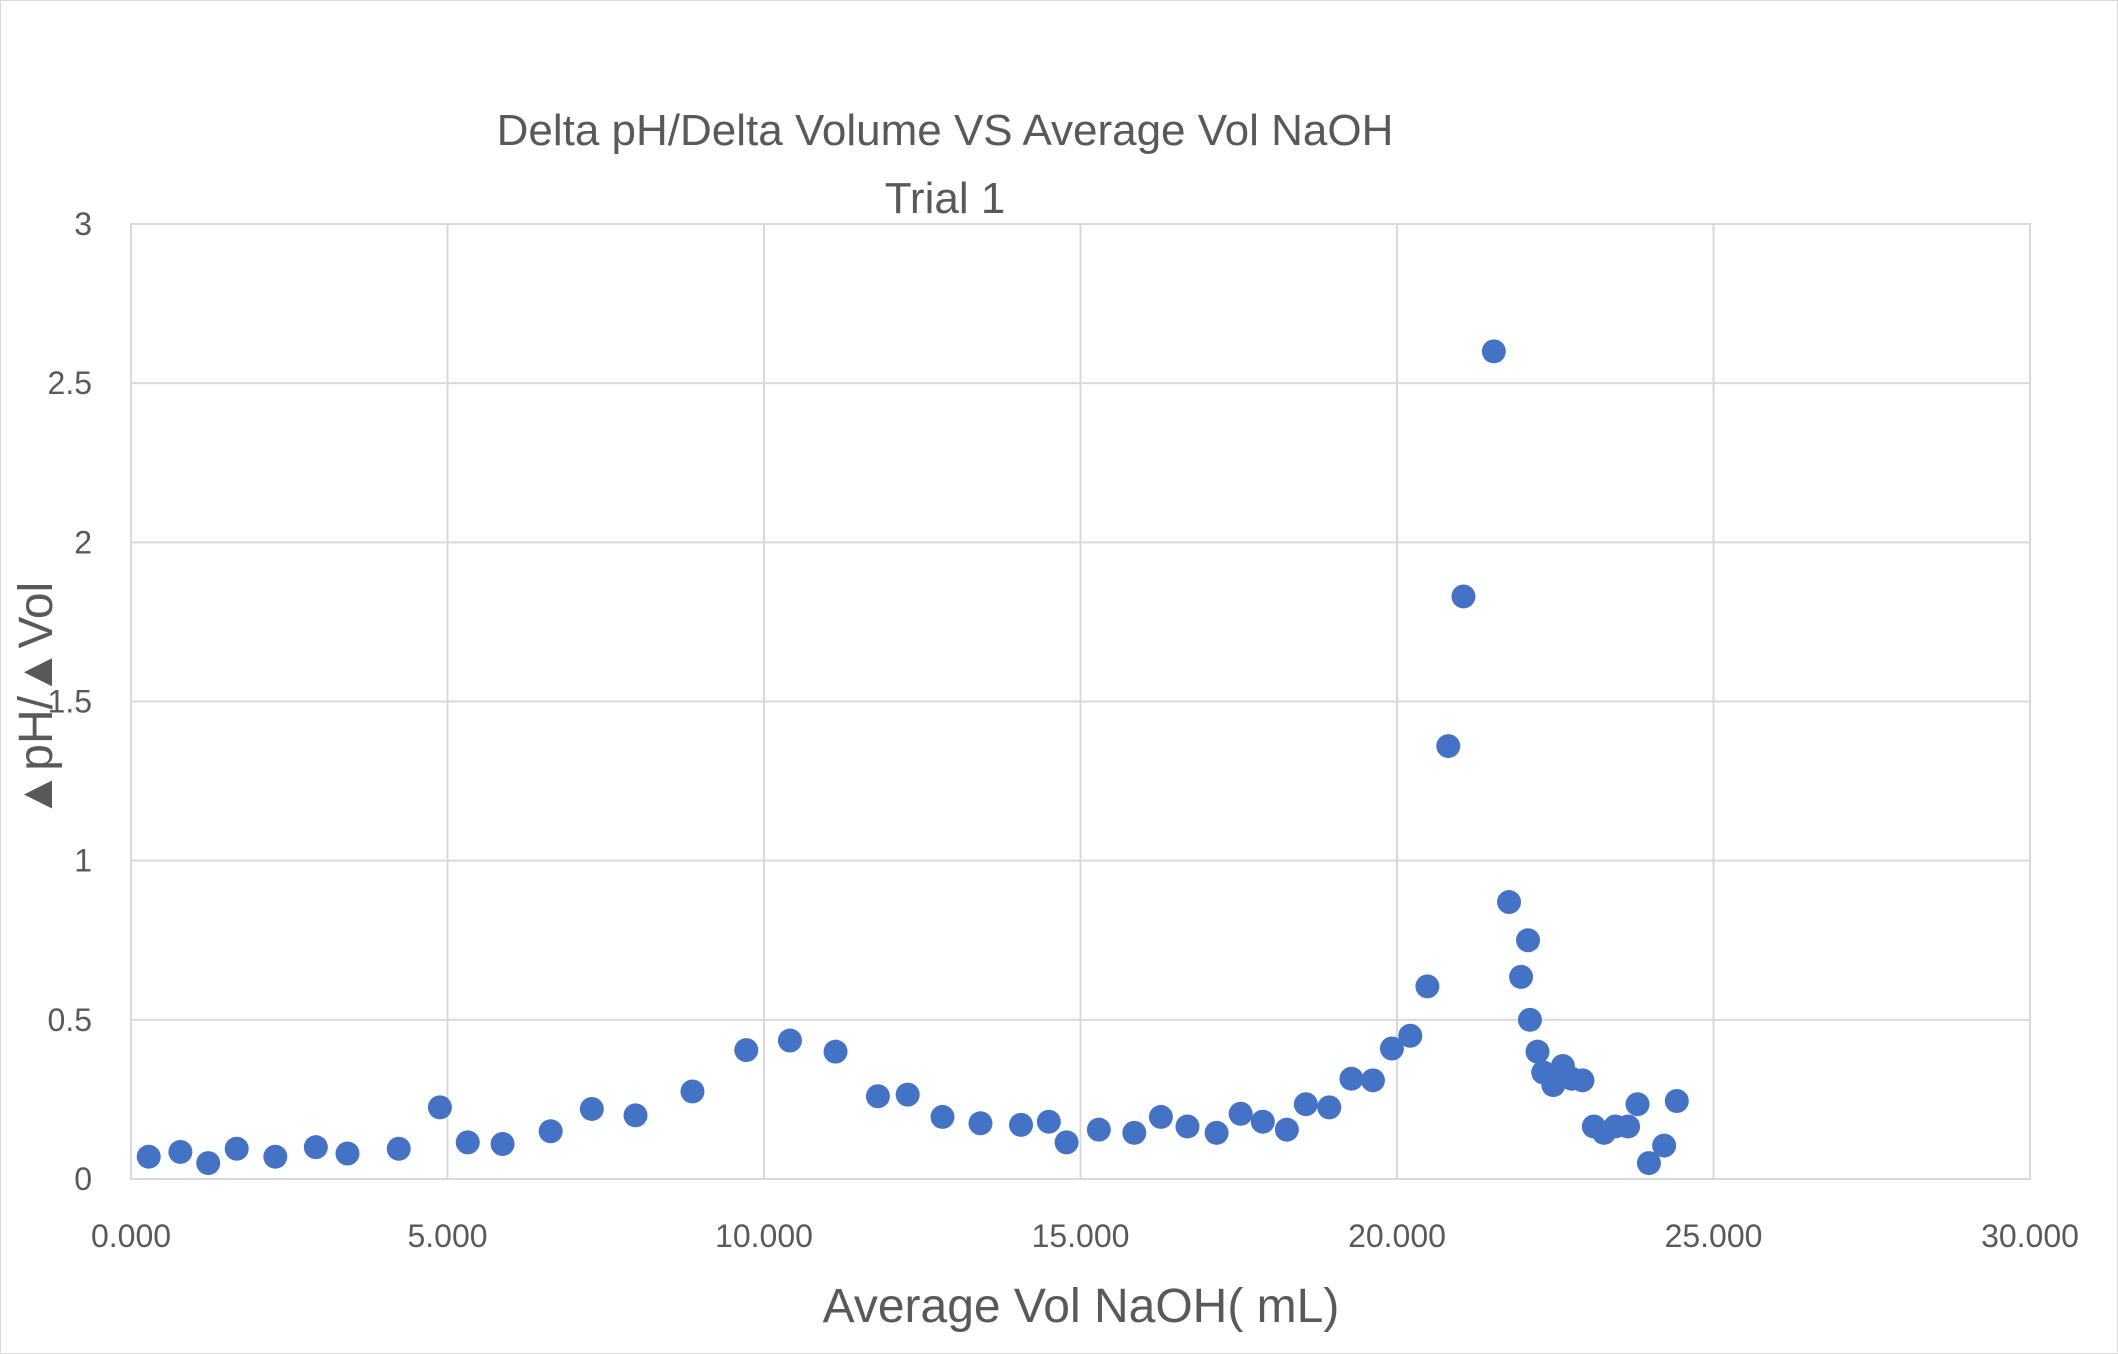  I want to click on x-tick-label: 0.000, so click(131, 1236).